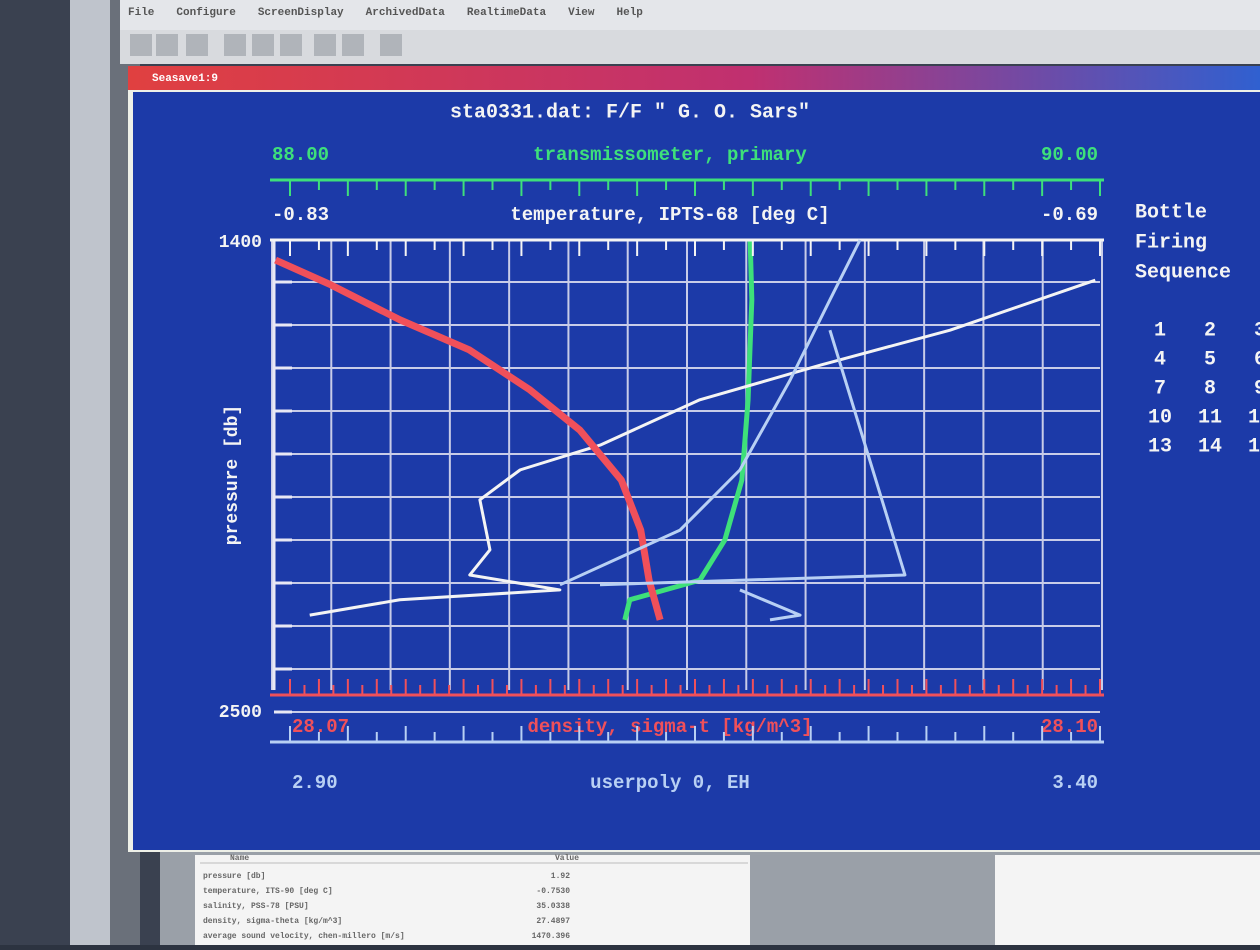 This screenshot has width=1260, height=950. What do you see at coordinates (694, 78) in the screenshot?
I see `window-title-bar` at bounding box center [694, 78].